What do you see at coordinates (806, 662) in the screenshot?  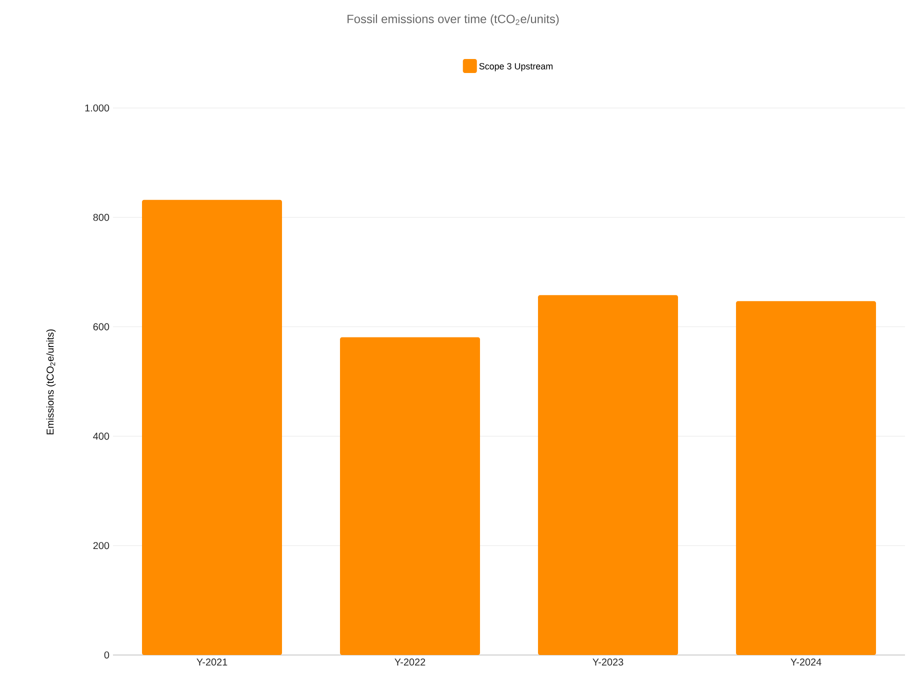 I see `x-tick-label: Y-2024` at bounding box center [806, 662].